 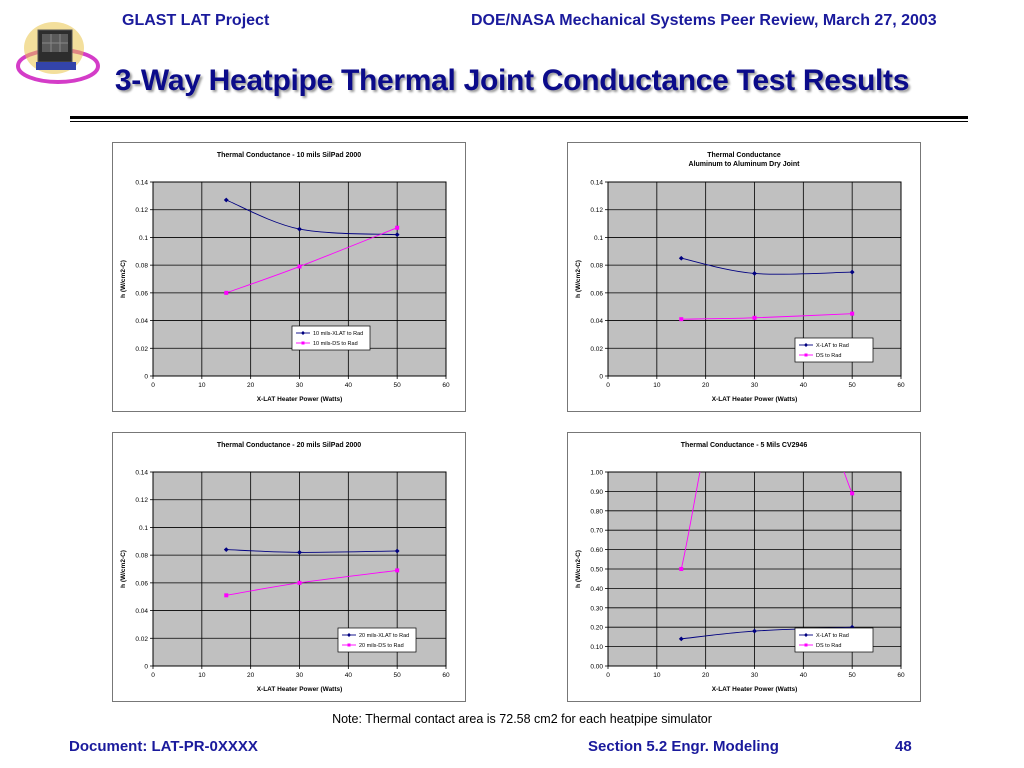 I want to click on x-tick-label: 30, so click(x=755, y=385).